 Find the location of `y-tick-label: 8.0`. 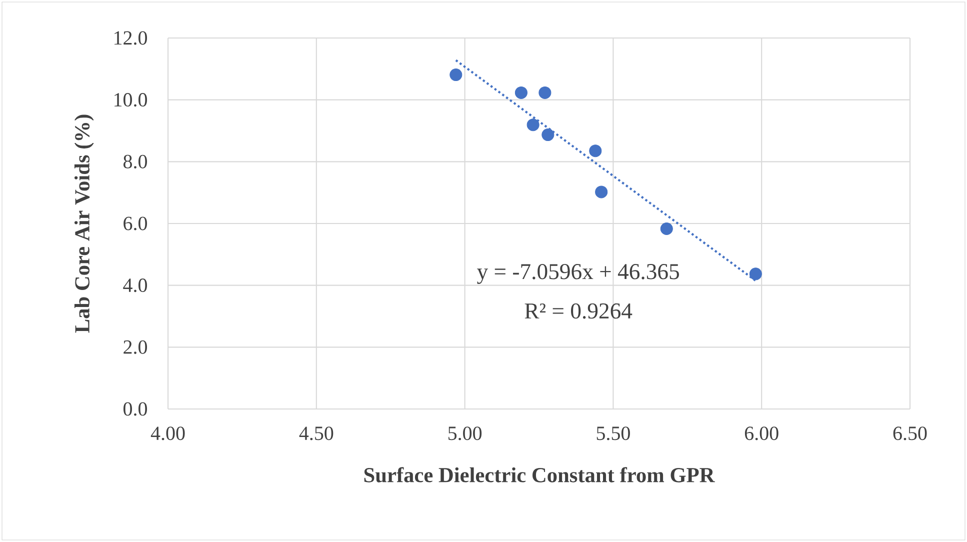

y-tick-label: 8.0 is located at coordinates (135, 161).